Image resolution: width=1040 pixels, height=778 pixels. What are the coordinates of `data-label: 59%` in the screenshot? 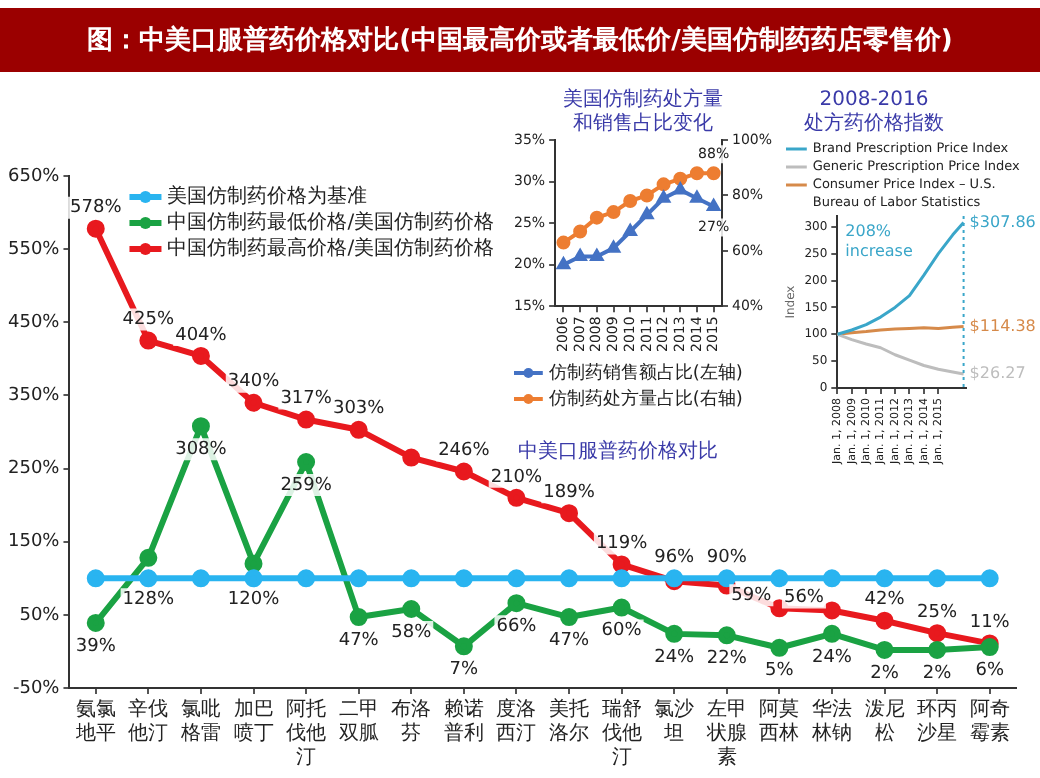 It's located at (752, 595).